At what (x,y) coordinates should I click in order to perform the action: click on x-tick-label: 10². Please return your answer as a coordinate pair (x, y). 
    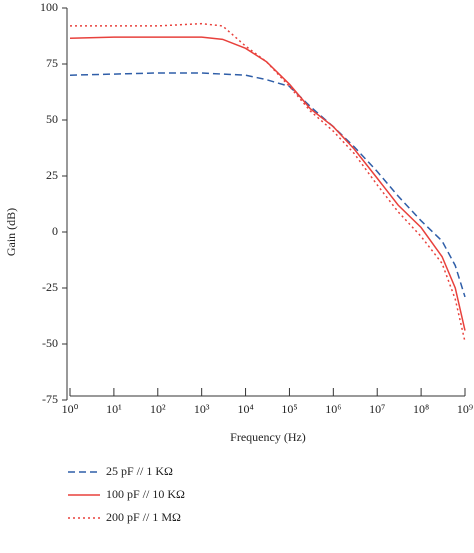
    Looking at the image, I should click on (158, 409).